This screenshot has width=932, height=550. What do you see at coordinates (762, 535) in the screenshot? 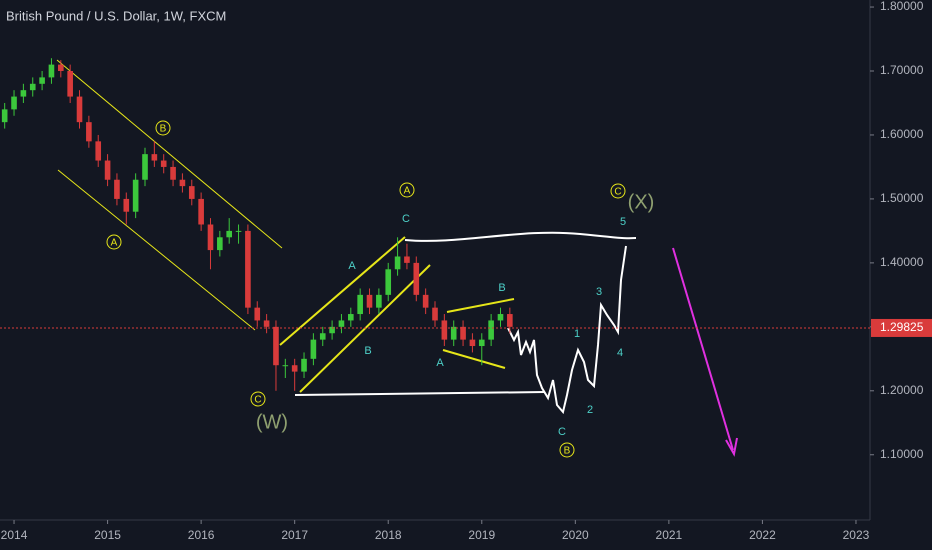
I see `x-tick-label: 2022` at bounding box center [762, 535].